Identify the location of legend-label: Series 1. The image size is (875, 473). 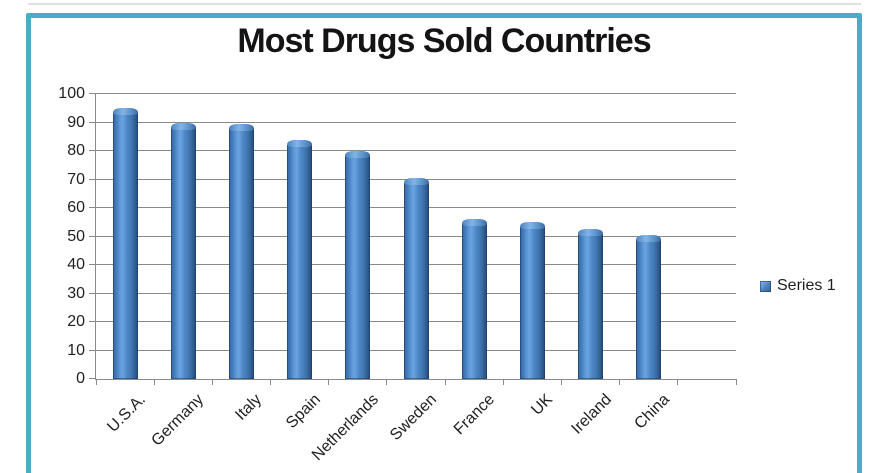
(806, 285).